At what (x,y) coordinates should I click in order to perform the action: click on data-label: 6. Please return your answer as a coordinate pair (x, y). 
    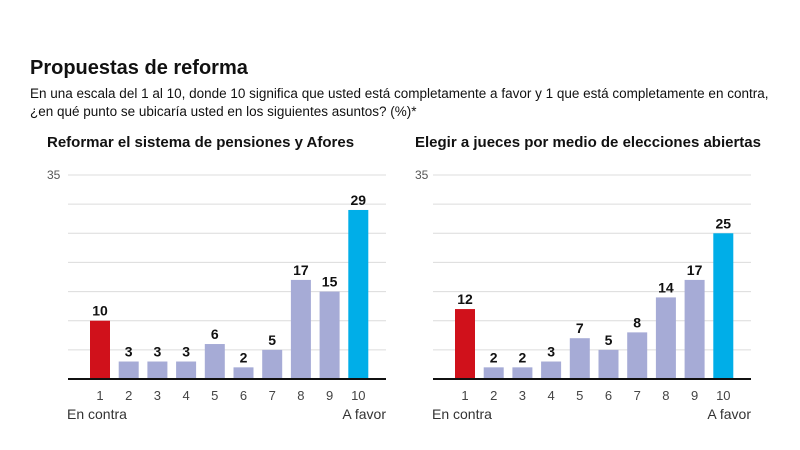
    Looking at the image, I should click on (215, 334).